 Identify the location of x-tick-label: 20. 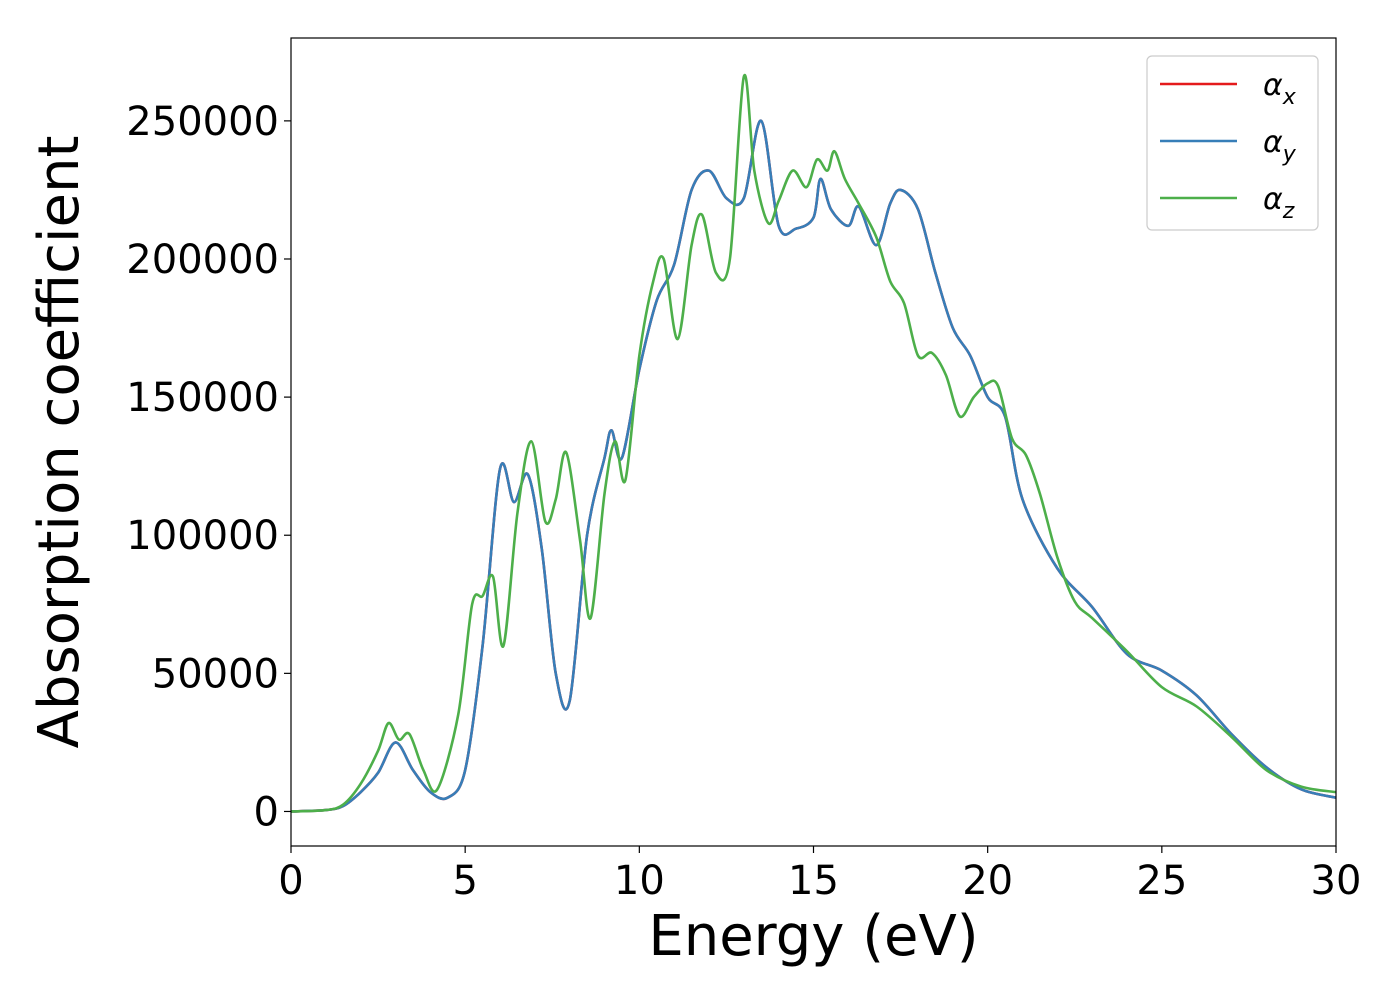
(987, 881).